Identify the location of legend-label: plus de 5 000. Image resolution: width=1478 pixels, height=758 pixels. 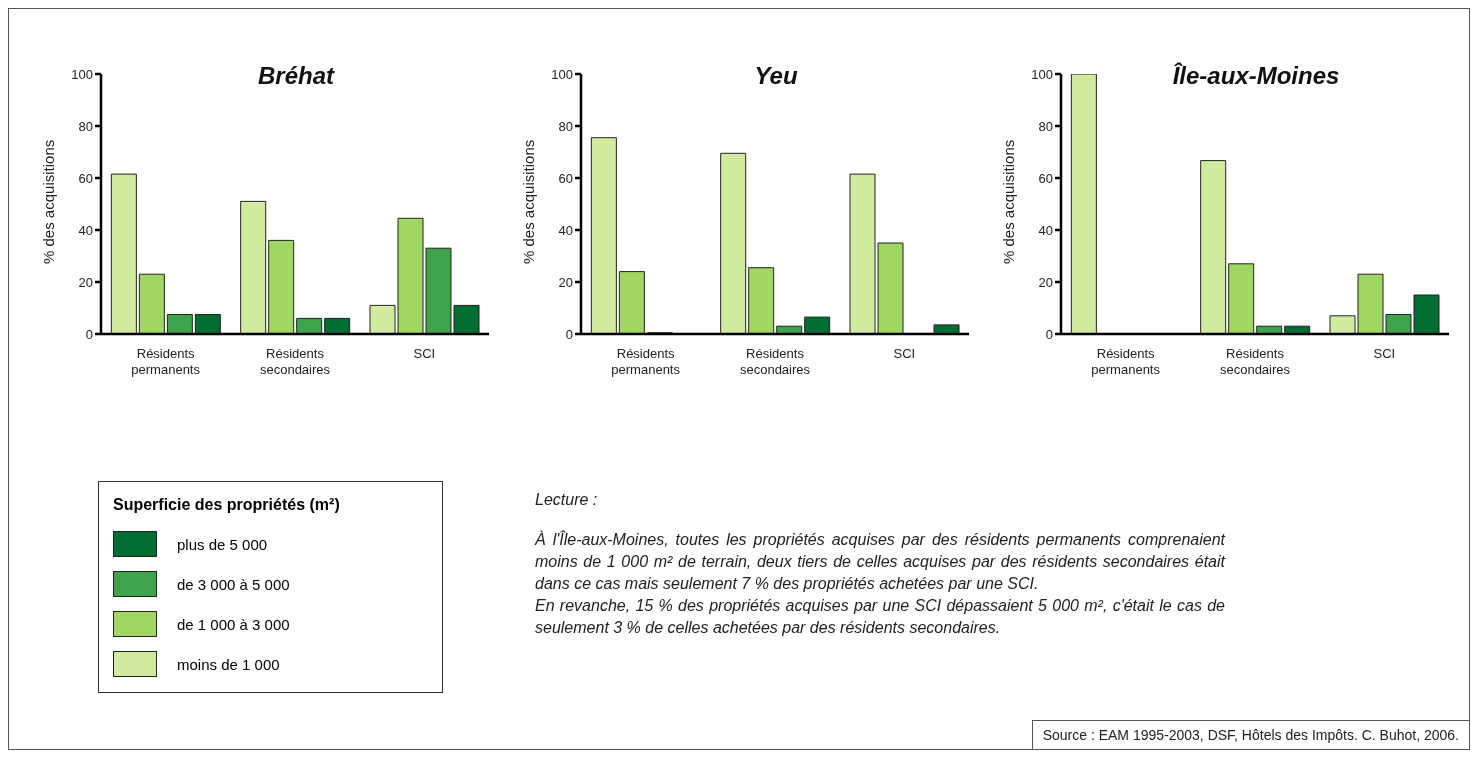
(222, 544).